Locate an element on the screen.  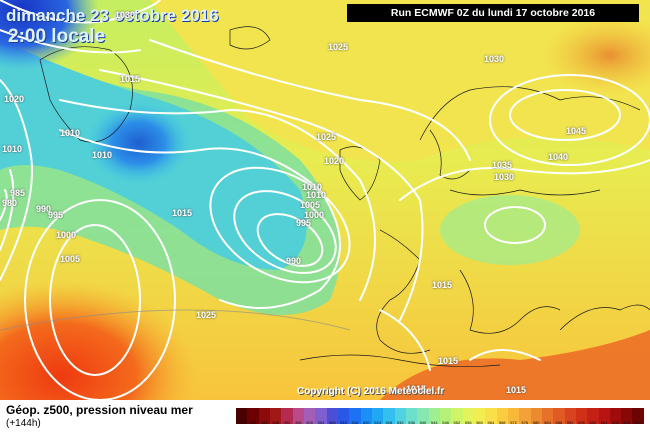
legend-value: 492 is located at coordinates (287, 422).